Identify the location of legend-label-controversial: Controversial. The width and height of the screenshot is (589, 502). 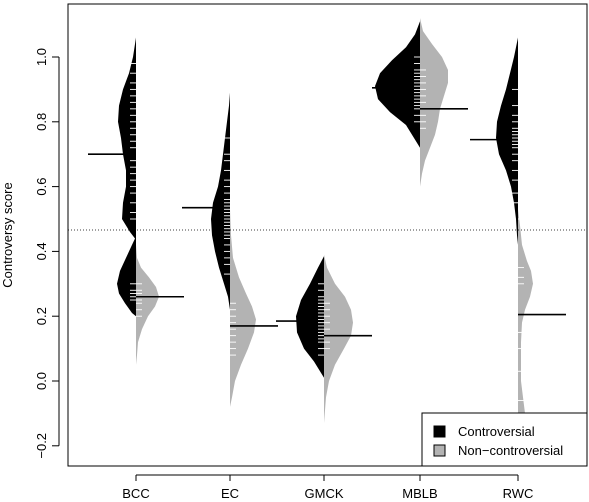
(496, 431).